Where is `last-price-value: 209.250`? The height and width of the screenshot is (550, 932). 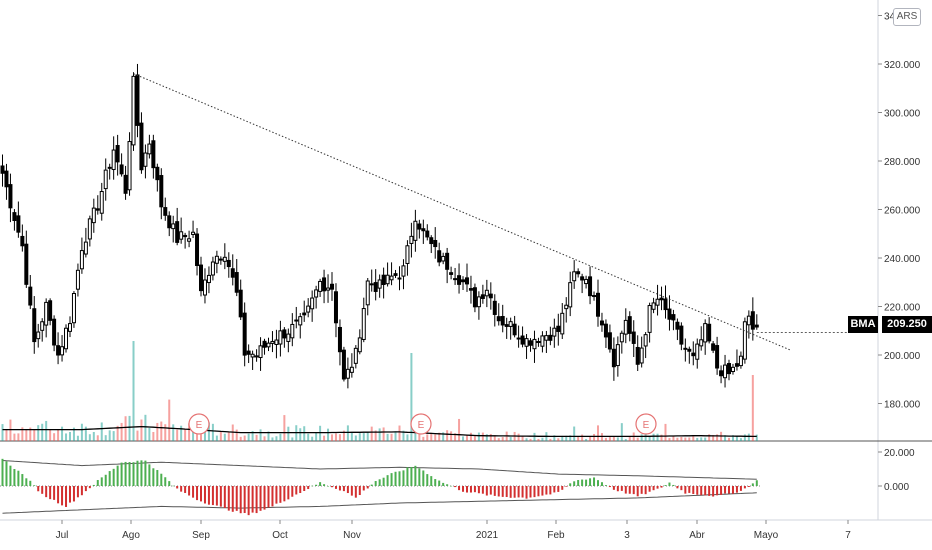
last-price-value: 209.250 is located at coordinates (907, 324).